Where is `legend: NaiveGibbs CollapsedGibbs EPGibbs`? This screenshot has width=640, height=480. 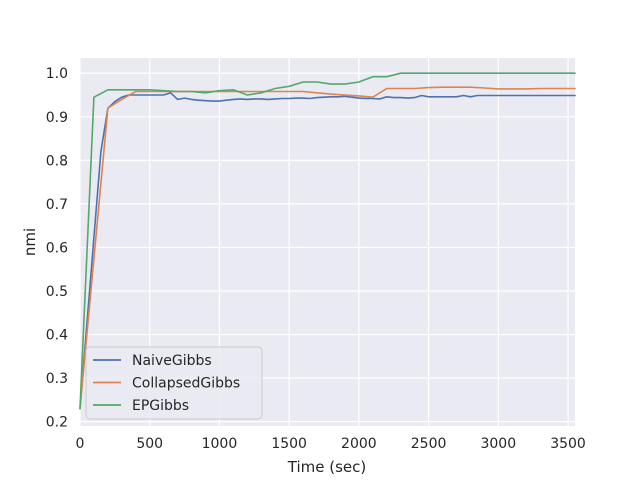 legend: NaiveGibbs CollapsedGibbs EPGibbs is located at coordinates (174, 383).